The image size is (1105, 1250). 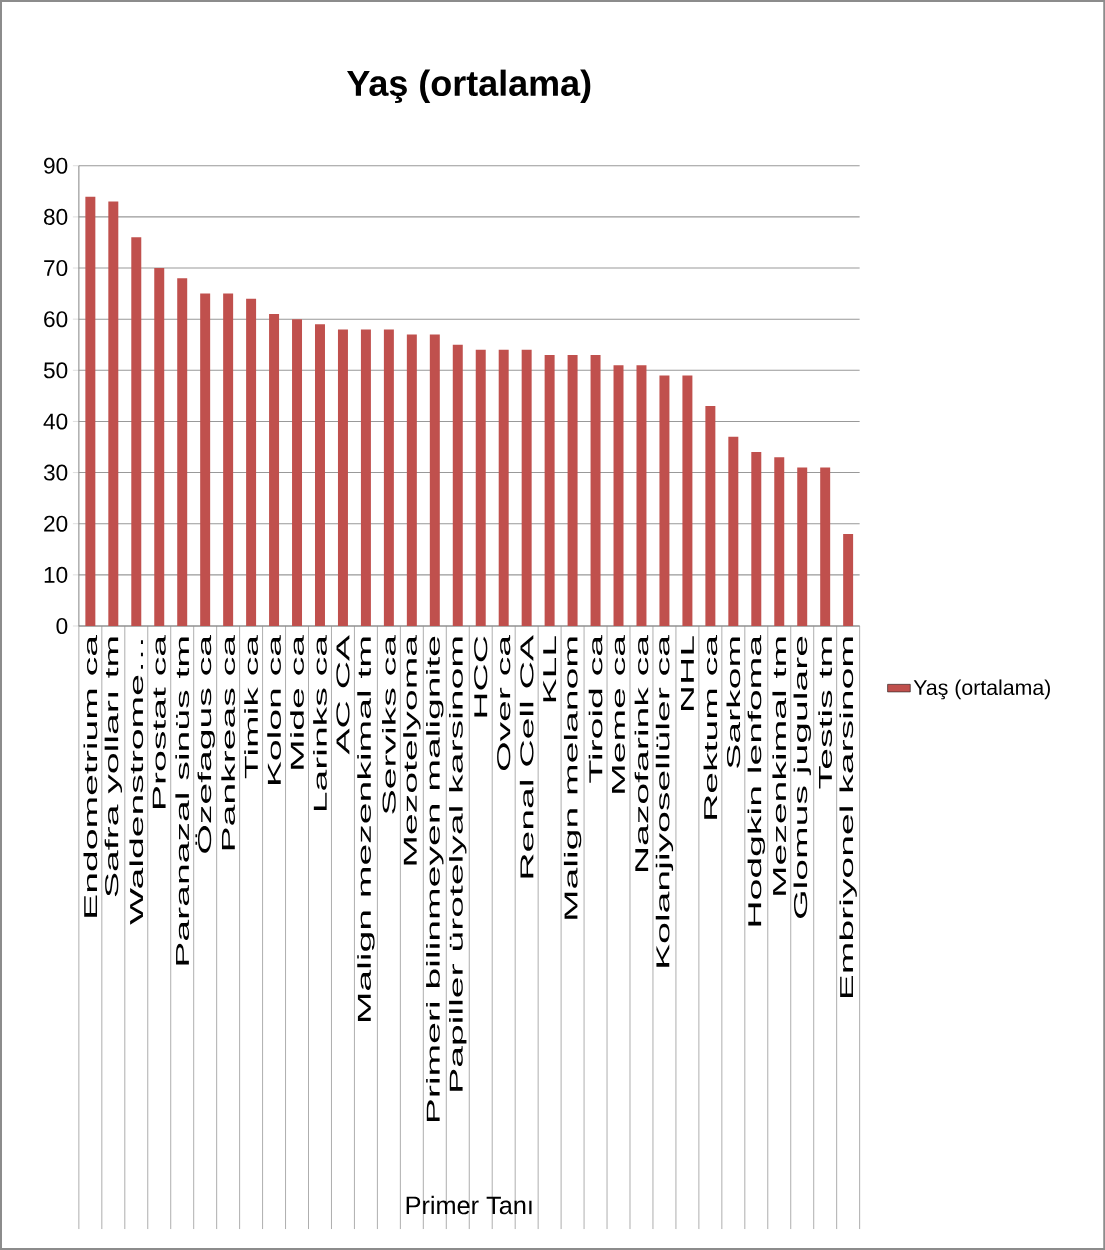 What do you see at coordinates (56, 574) in the screenshot?
I see `y-tick-label: 10` at bounding box center [56, 574].